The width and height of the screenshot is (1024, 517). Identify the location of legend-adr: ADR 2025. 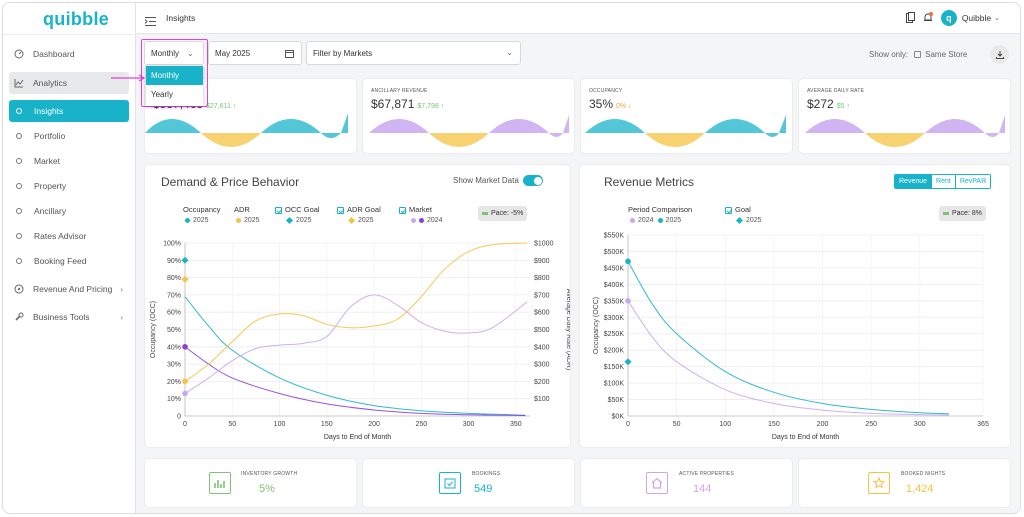
(247, 214).